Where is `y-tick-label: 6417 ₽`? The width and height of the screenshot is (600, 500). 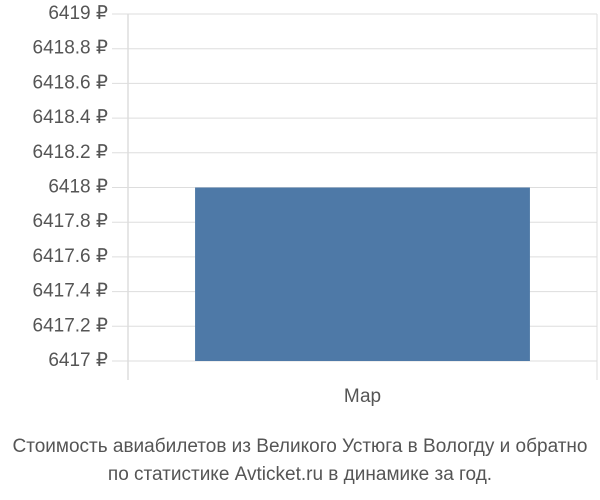
y-tick-label: 6417 ₽ is located at coordinates (78, 360).